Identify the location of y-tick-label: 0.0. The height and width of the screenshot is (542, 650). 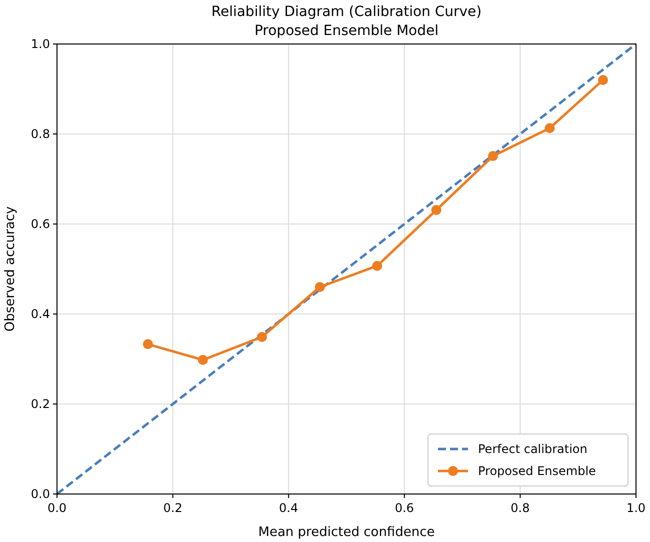
(40, 494).